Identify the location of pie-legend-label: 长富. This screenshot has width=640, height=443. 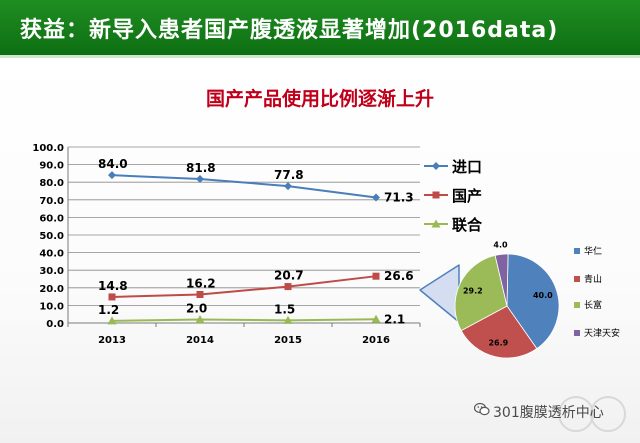
(593, 305).